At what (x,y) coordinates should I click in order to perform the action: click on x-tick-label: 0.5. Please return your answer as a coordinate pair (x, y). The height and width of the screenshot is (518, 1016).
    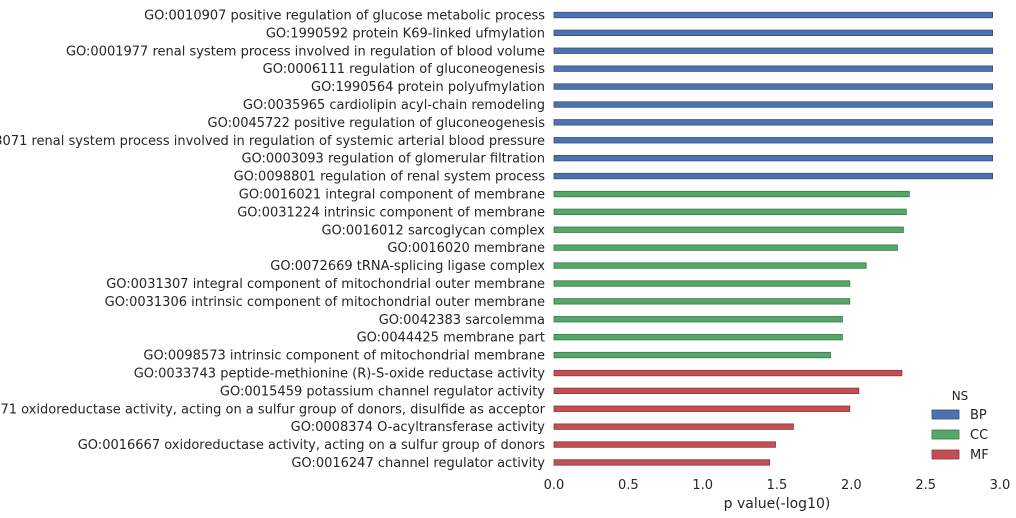
    Looking at the image, I should click on (628, 485).